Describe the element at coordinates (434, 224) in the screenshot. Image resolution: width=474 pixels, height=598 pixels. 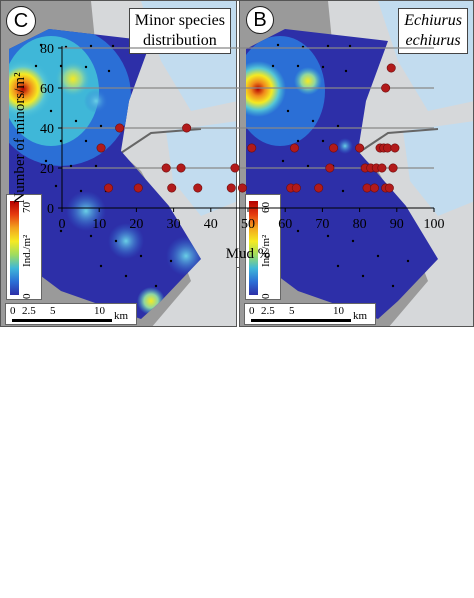
I see `x-tick-label-100: 100` at that location.